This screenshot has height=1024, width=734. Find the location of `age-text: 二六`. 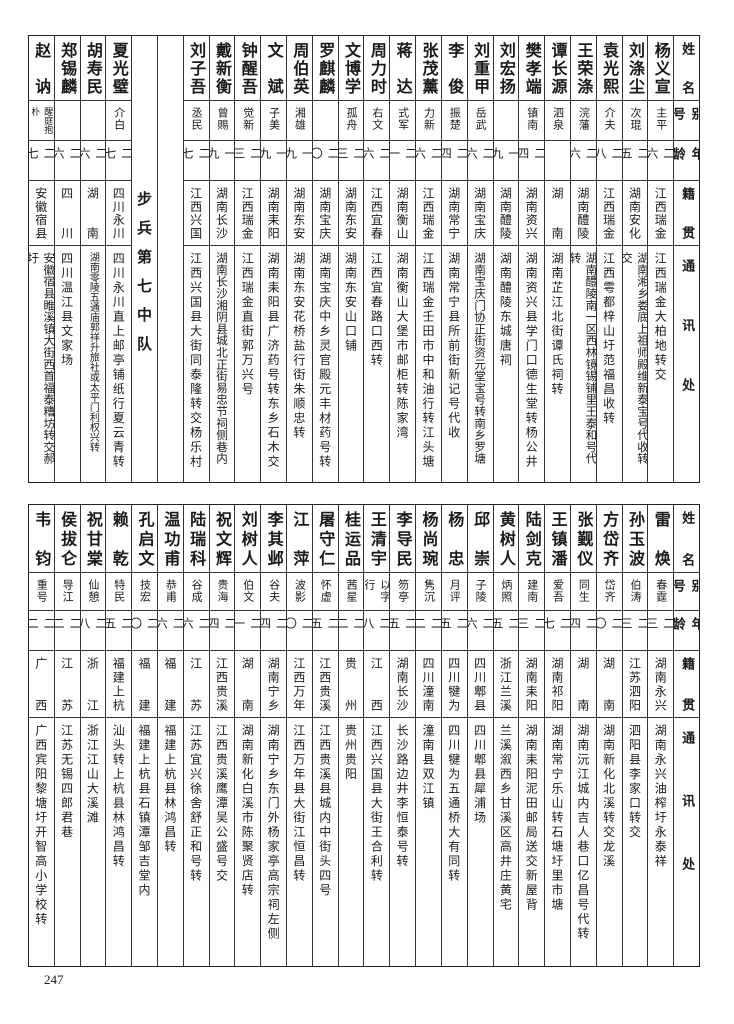

age-text: 二六 is located at coordinates (377, 154).